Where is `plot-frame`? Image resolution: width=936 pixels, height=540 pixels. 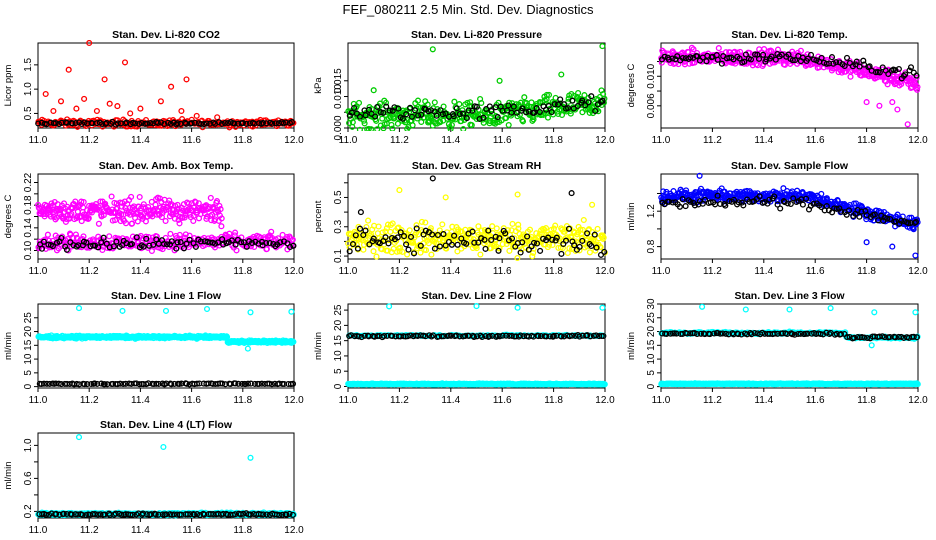
plot-frame is located at coordinates (476, 216).